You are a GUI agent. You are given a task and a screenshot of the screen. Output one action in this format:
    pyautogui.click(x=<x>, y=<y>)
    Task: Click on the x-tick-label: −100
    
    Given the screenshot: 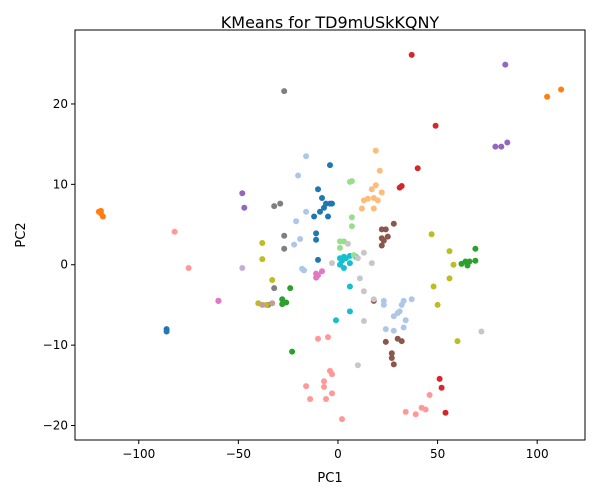 What is the action you would take?
    pyautogui.click(x=138, y=454)
    